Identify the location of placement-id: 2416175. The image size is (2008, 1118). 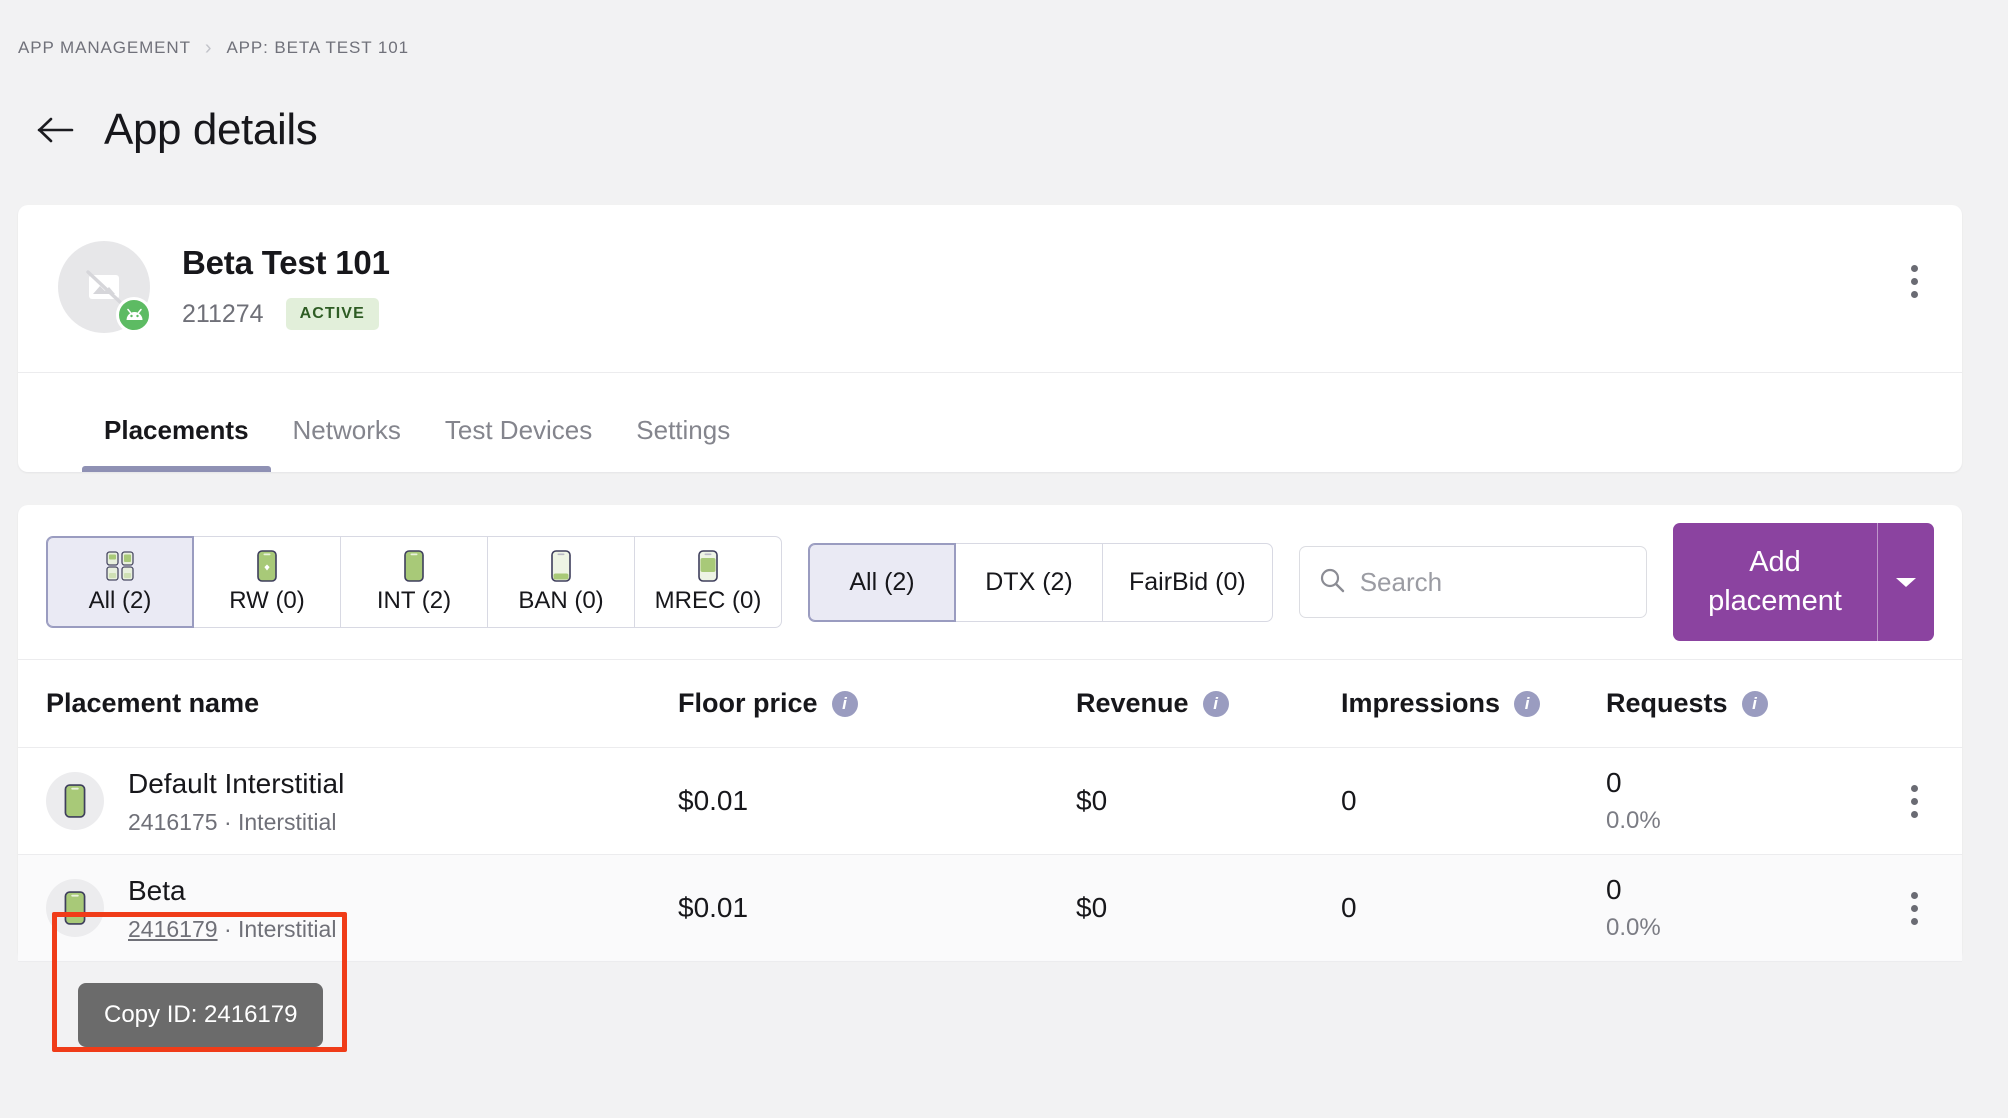
(173, 822).